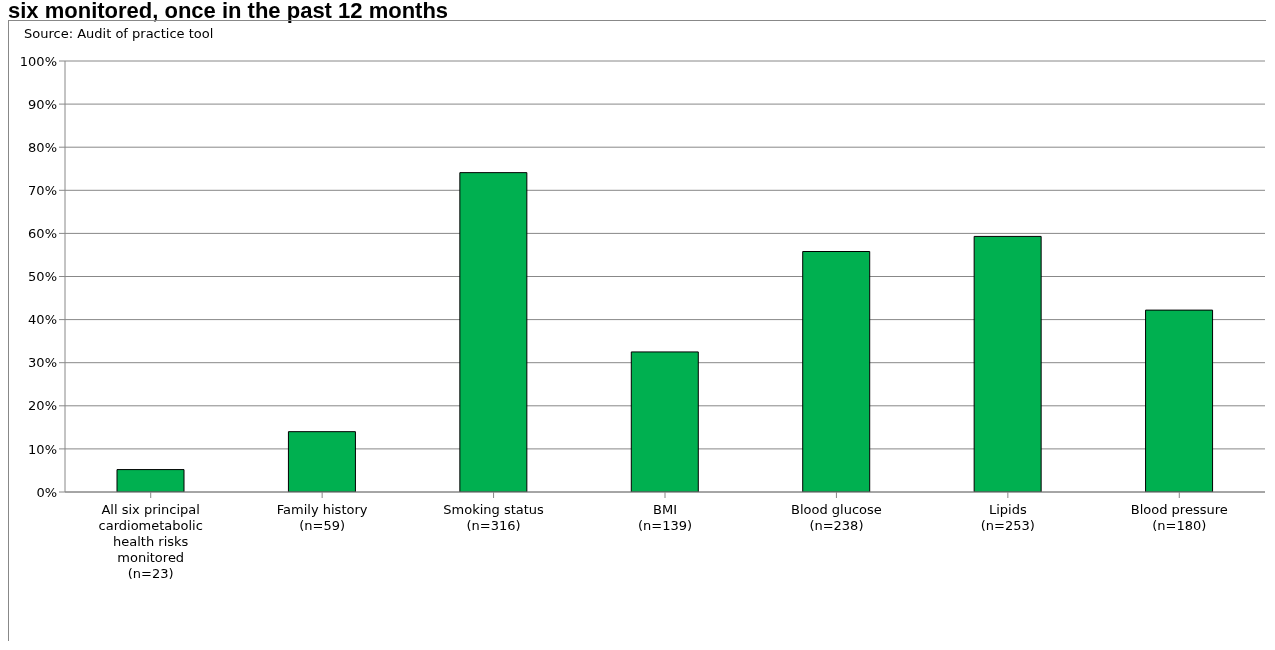 The height and width of the screenshot is (650, 1275). Describe the element at coordinates (42, 363) in the screenshot. I see `y-tick-label: 30%` at that location.